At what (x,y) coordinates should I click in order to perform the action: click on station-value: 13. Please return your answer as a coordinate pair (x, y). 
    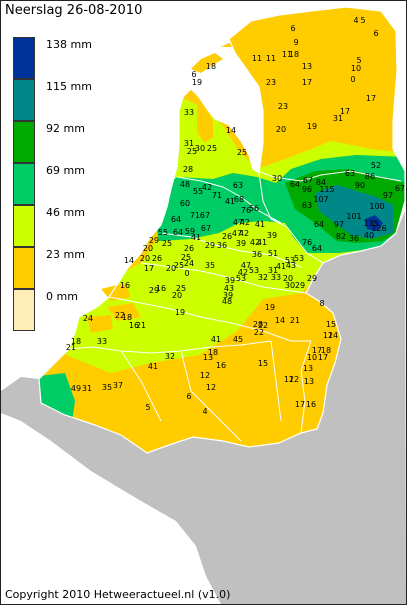
    Looking at the image, I should click on (307, 66).